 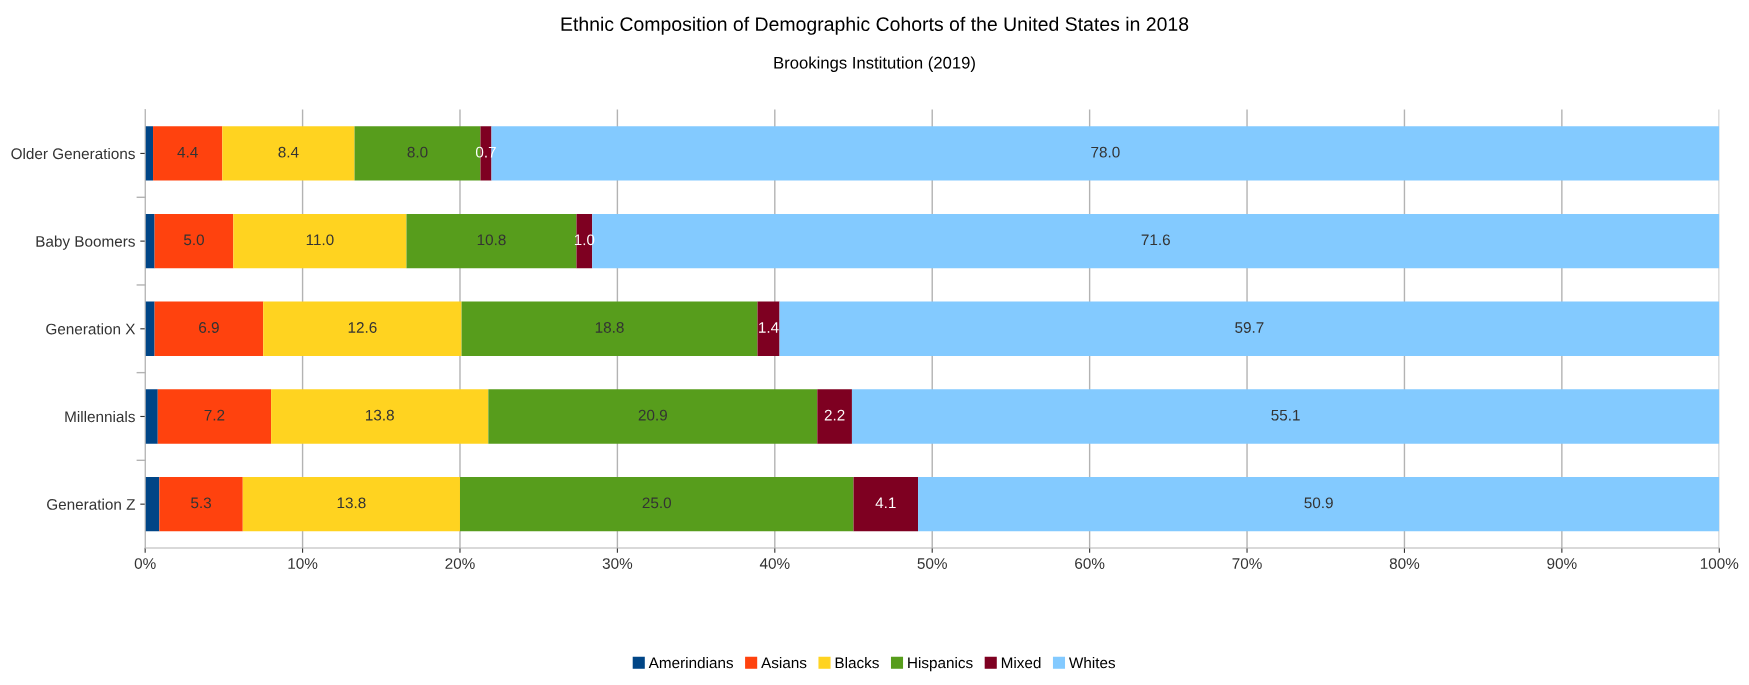 I want to click on x-tick-label: 20%, so click(x=460, y=563).